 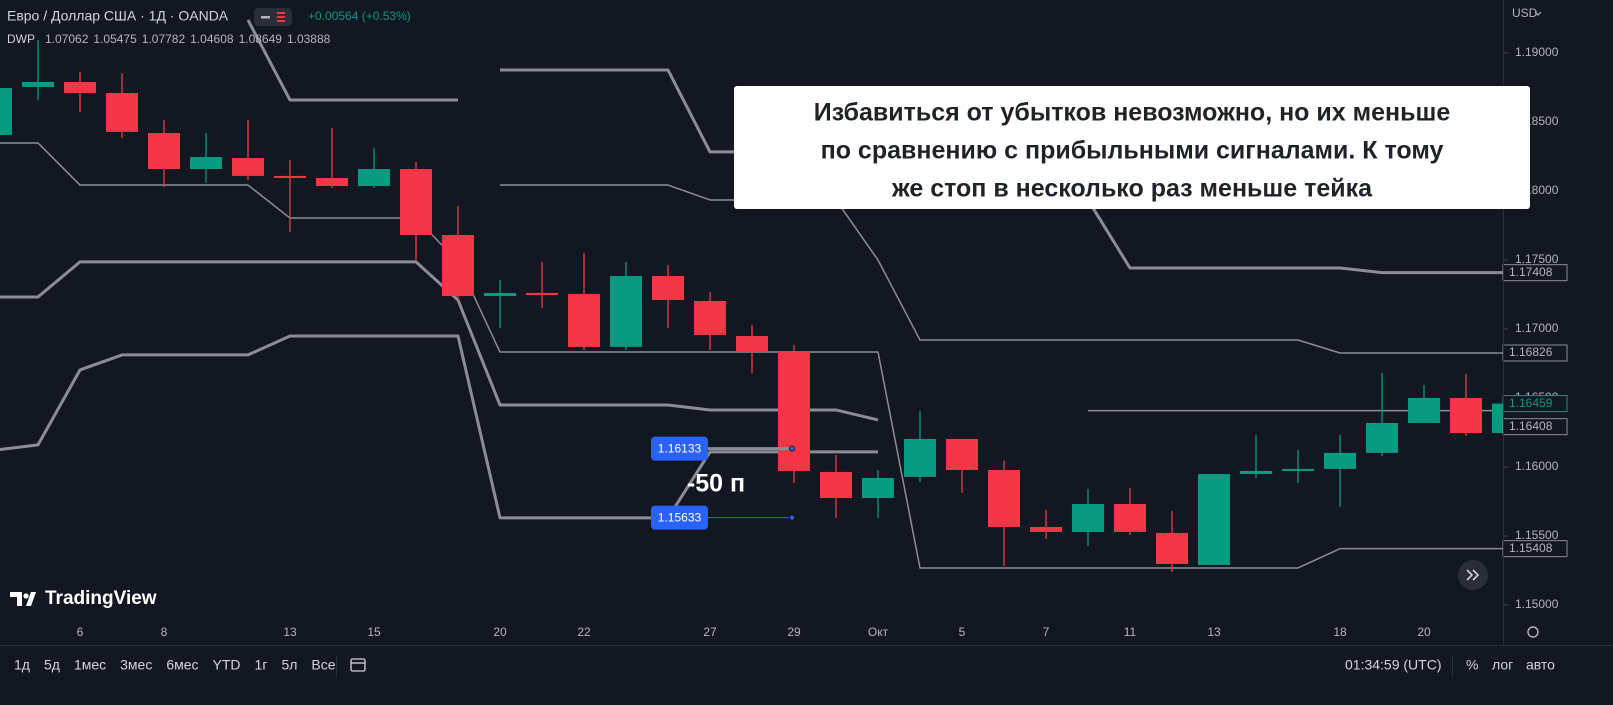 I want to click on current-price: 1.16459, so click(x=1531, y=403).